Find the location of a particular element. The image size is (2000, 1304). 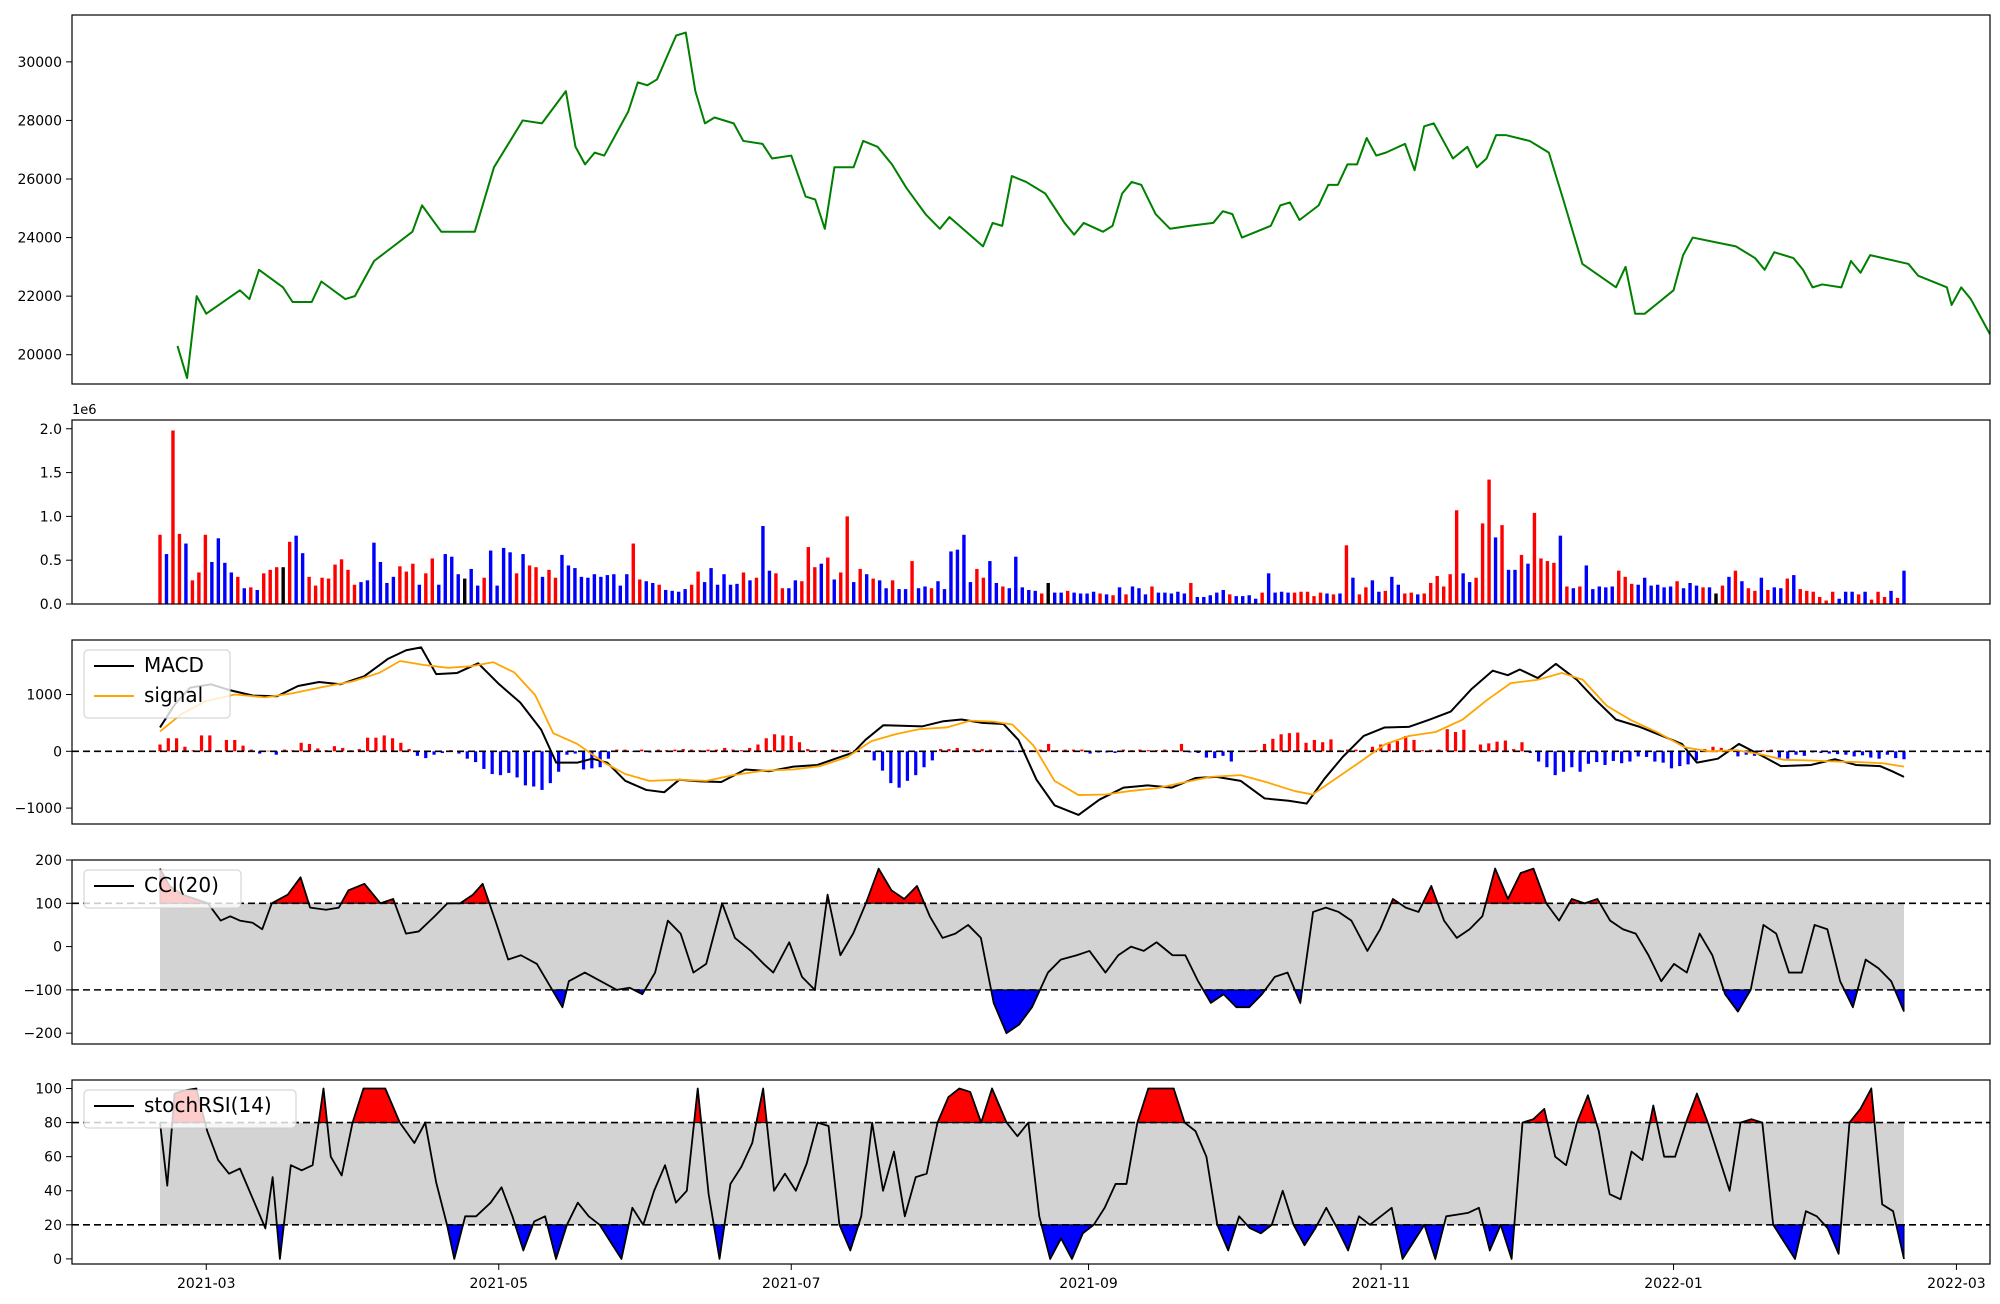

cci-panel: 200 100 0 −100 −200 CCI(20) is located at coordinates (1007, 949).